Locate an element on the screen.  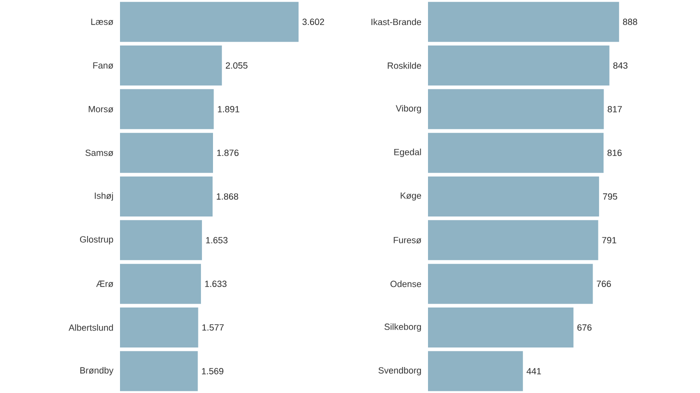
y-tick-label: Egedal is located at coordinates (407, 153).